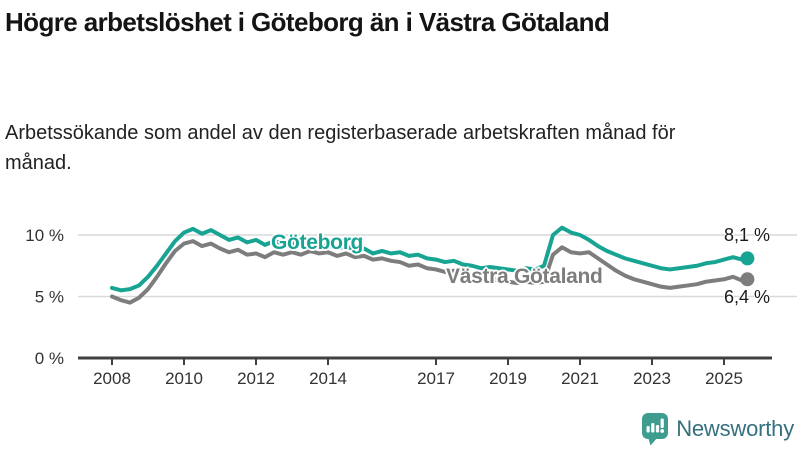 Image resolution: width=800 pixels, height=450 pixels. I want to click on newsworthy-logo: Newsworthy, so click(717, 429).